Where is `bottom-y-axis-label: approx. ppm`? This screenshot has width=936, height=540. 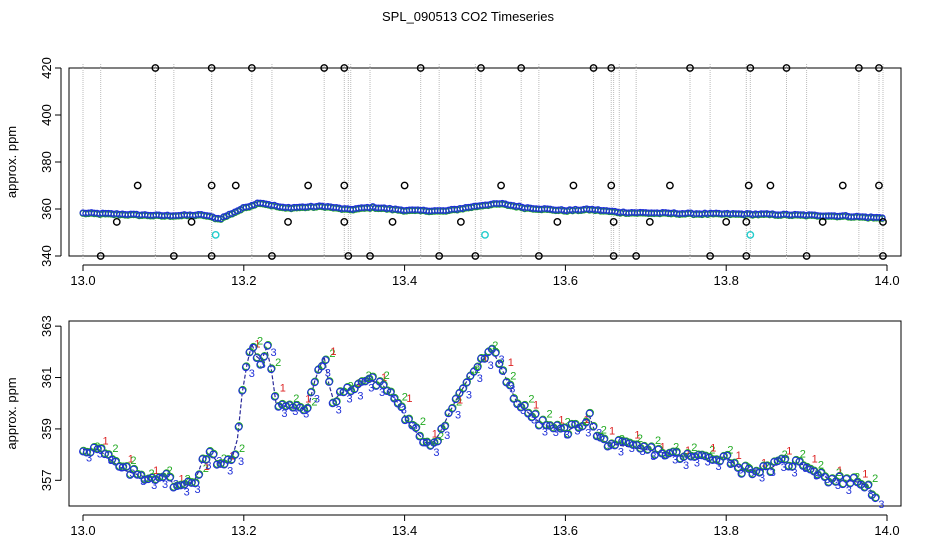
bottom-y-axis-label: approx. ppm is located at coordinates (11, 413).